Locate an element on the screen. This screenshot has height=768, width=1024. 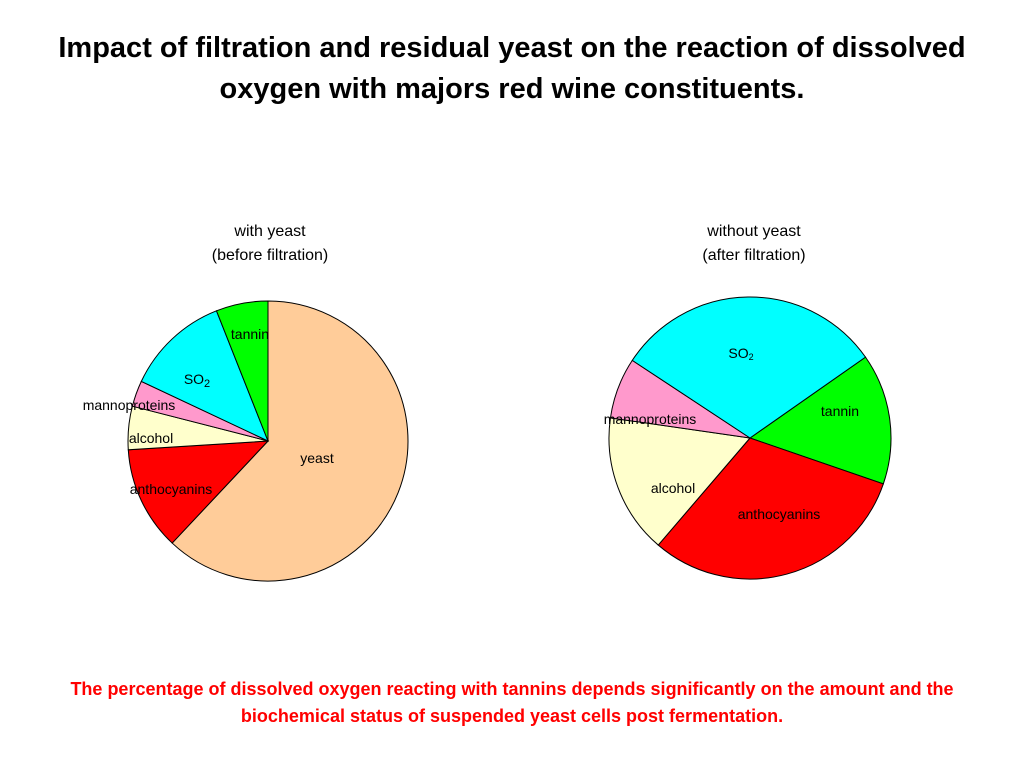
pie-1-slice-yeast is located at coordinates (290, 441).